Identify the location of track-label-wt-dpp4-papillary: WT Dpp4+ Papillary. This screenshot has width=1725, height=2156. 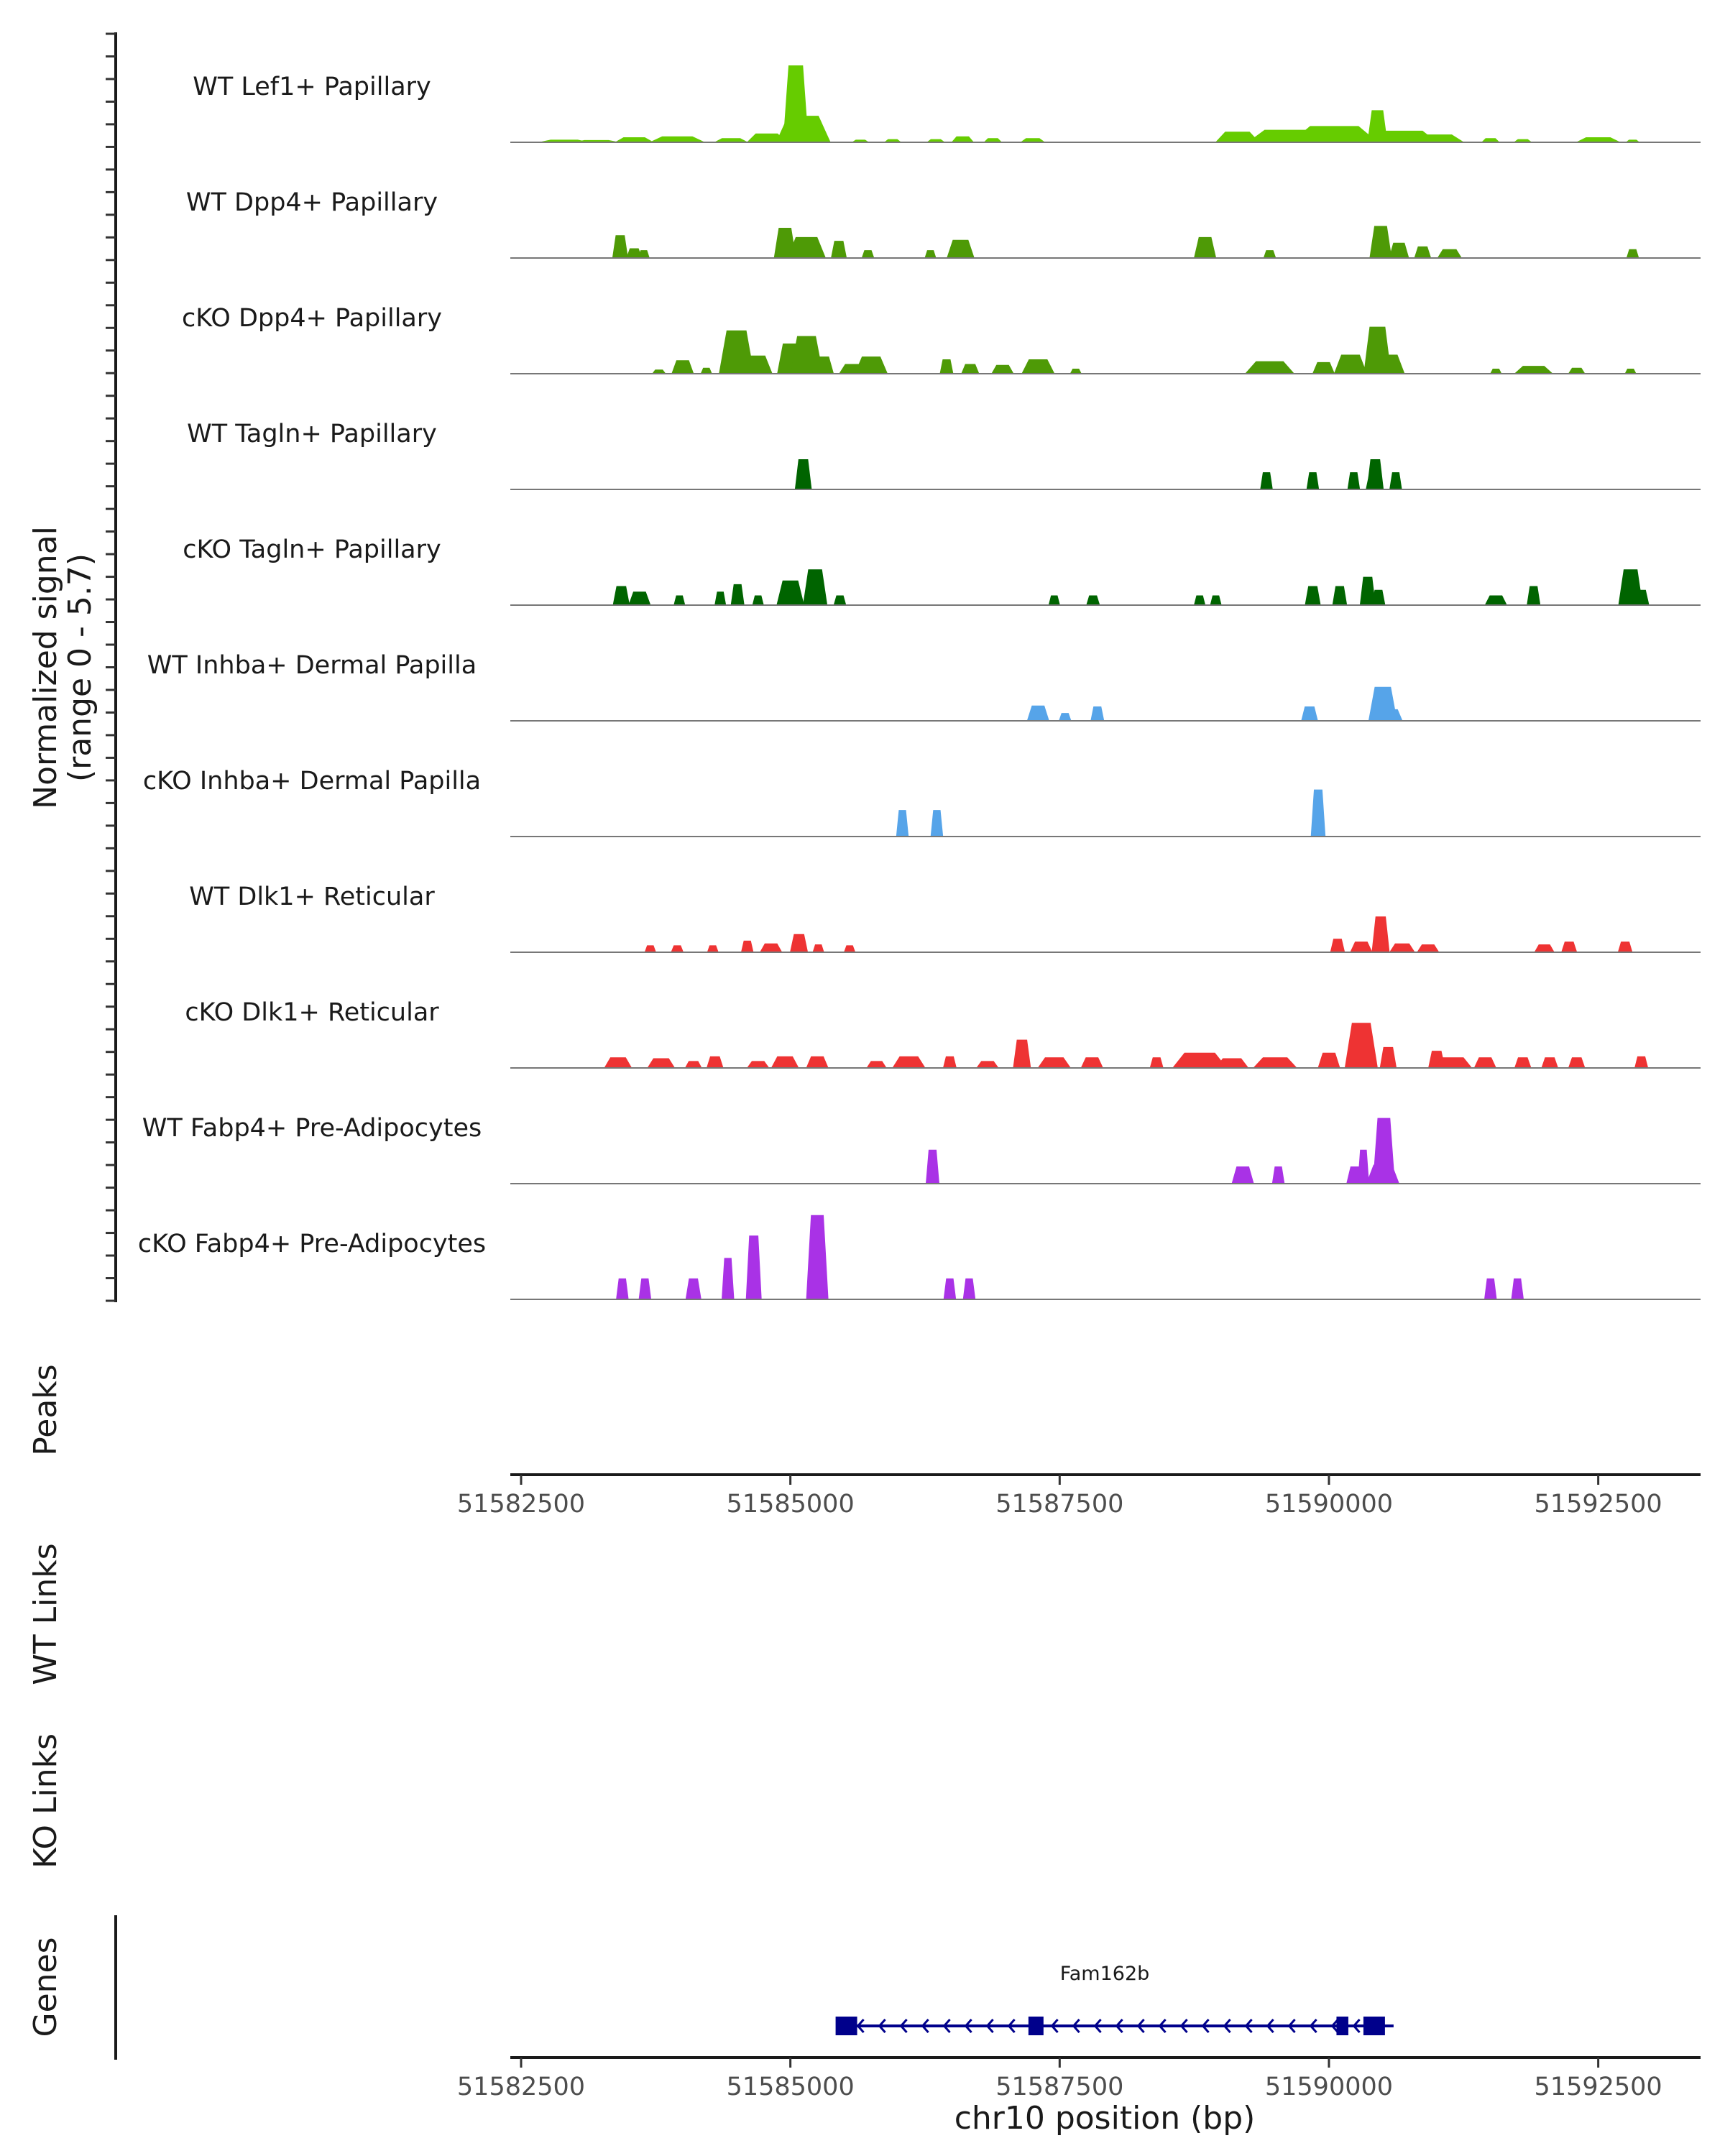
(312, 203).